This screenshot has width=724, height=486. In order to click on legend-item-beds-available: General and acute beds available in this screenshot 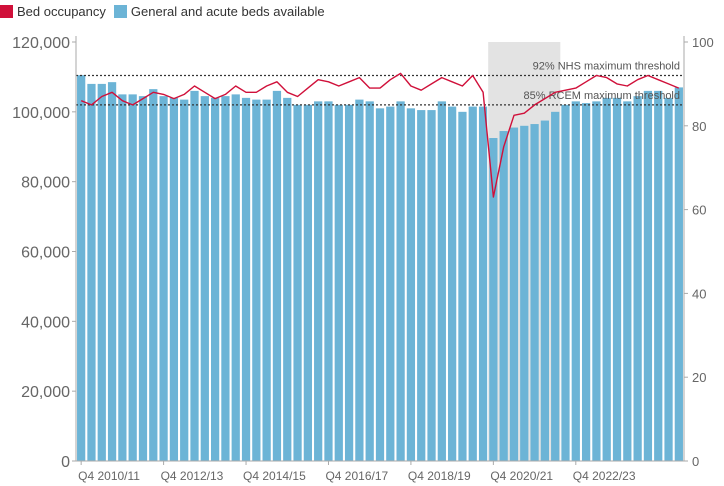, I will do `click(219, 11)`.